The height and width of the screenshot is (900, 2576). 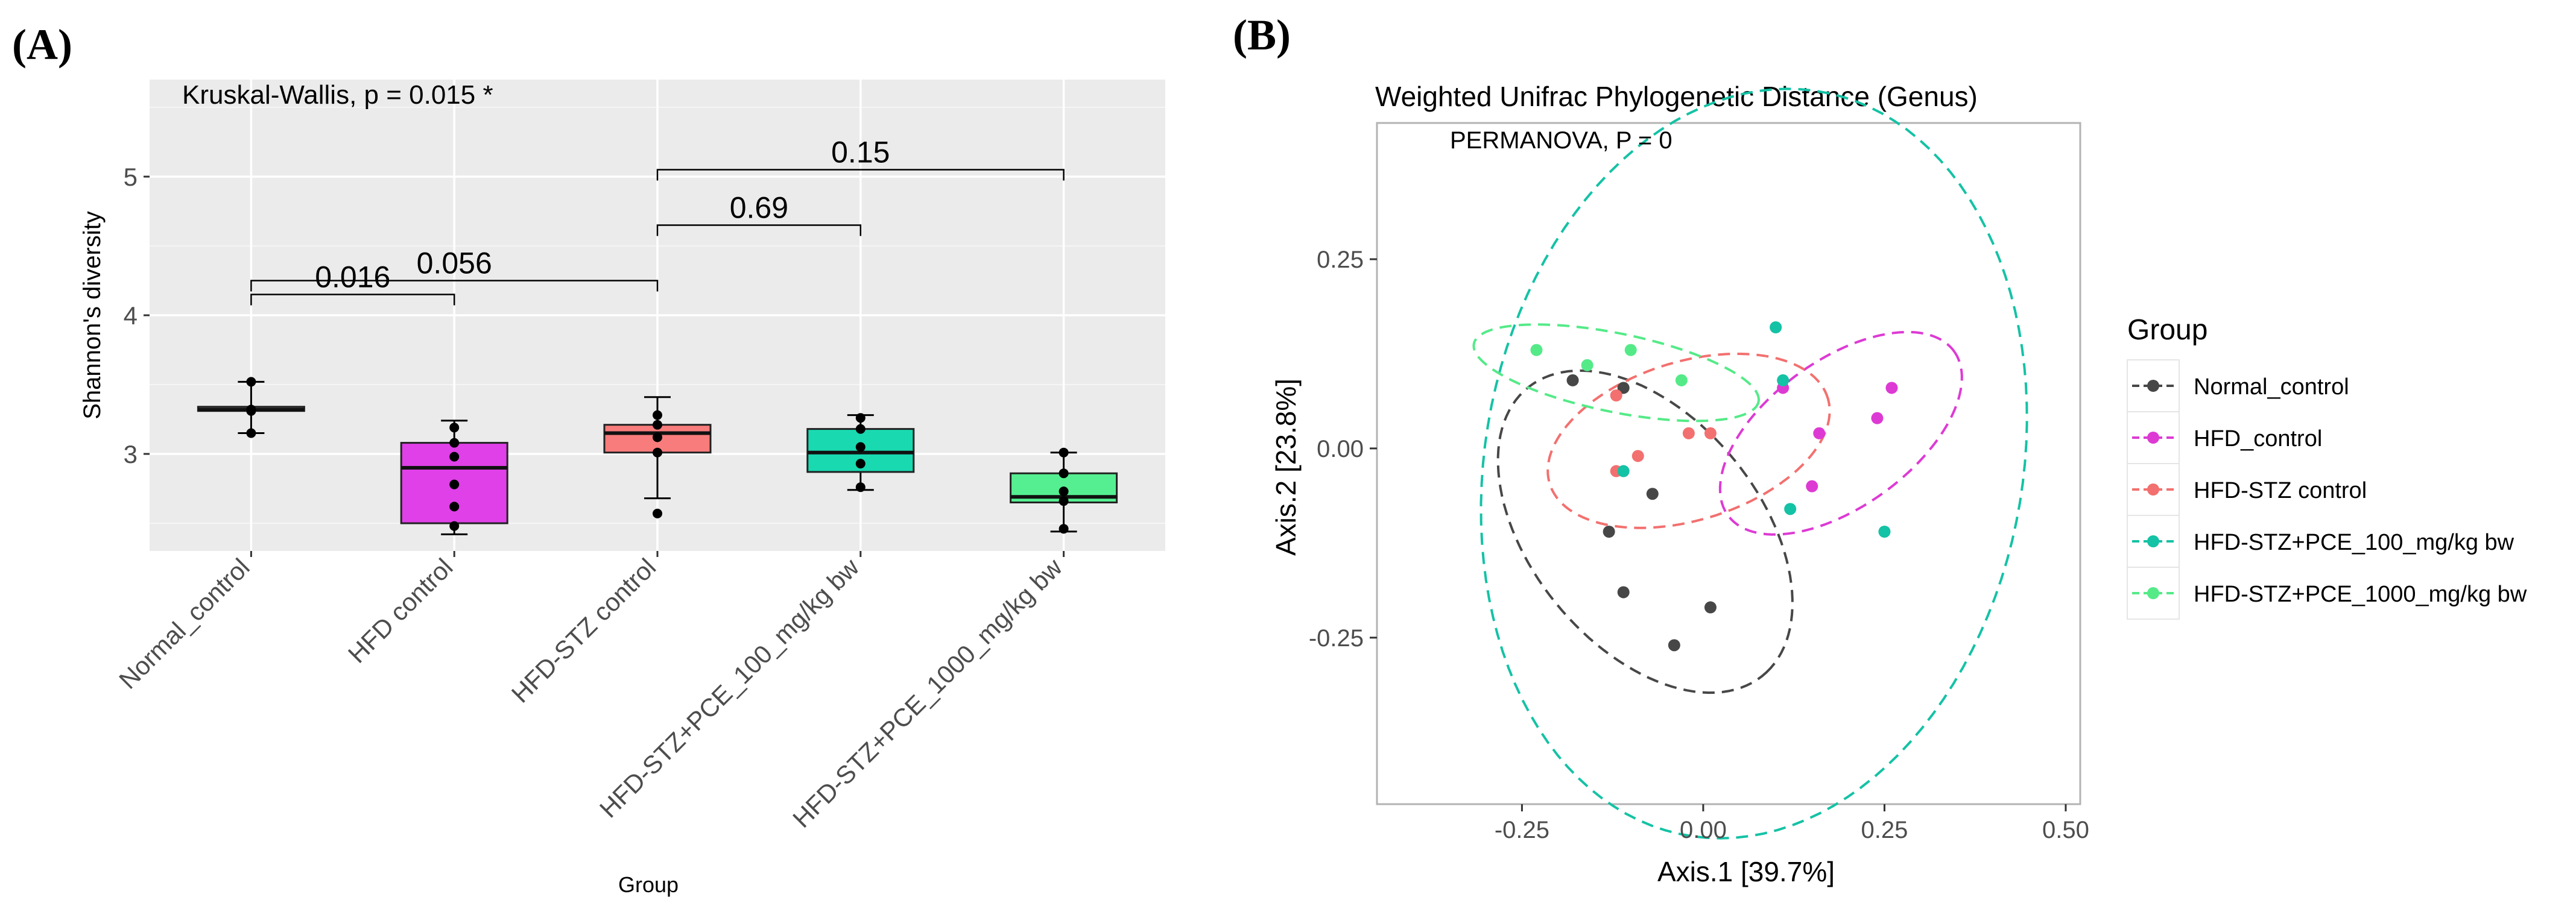 What do you see at coordinates (648, 884) in the screenshot?
I see `panel-a-x-axis-label: Group` at bounding box center [648, 884].